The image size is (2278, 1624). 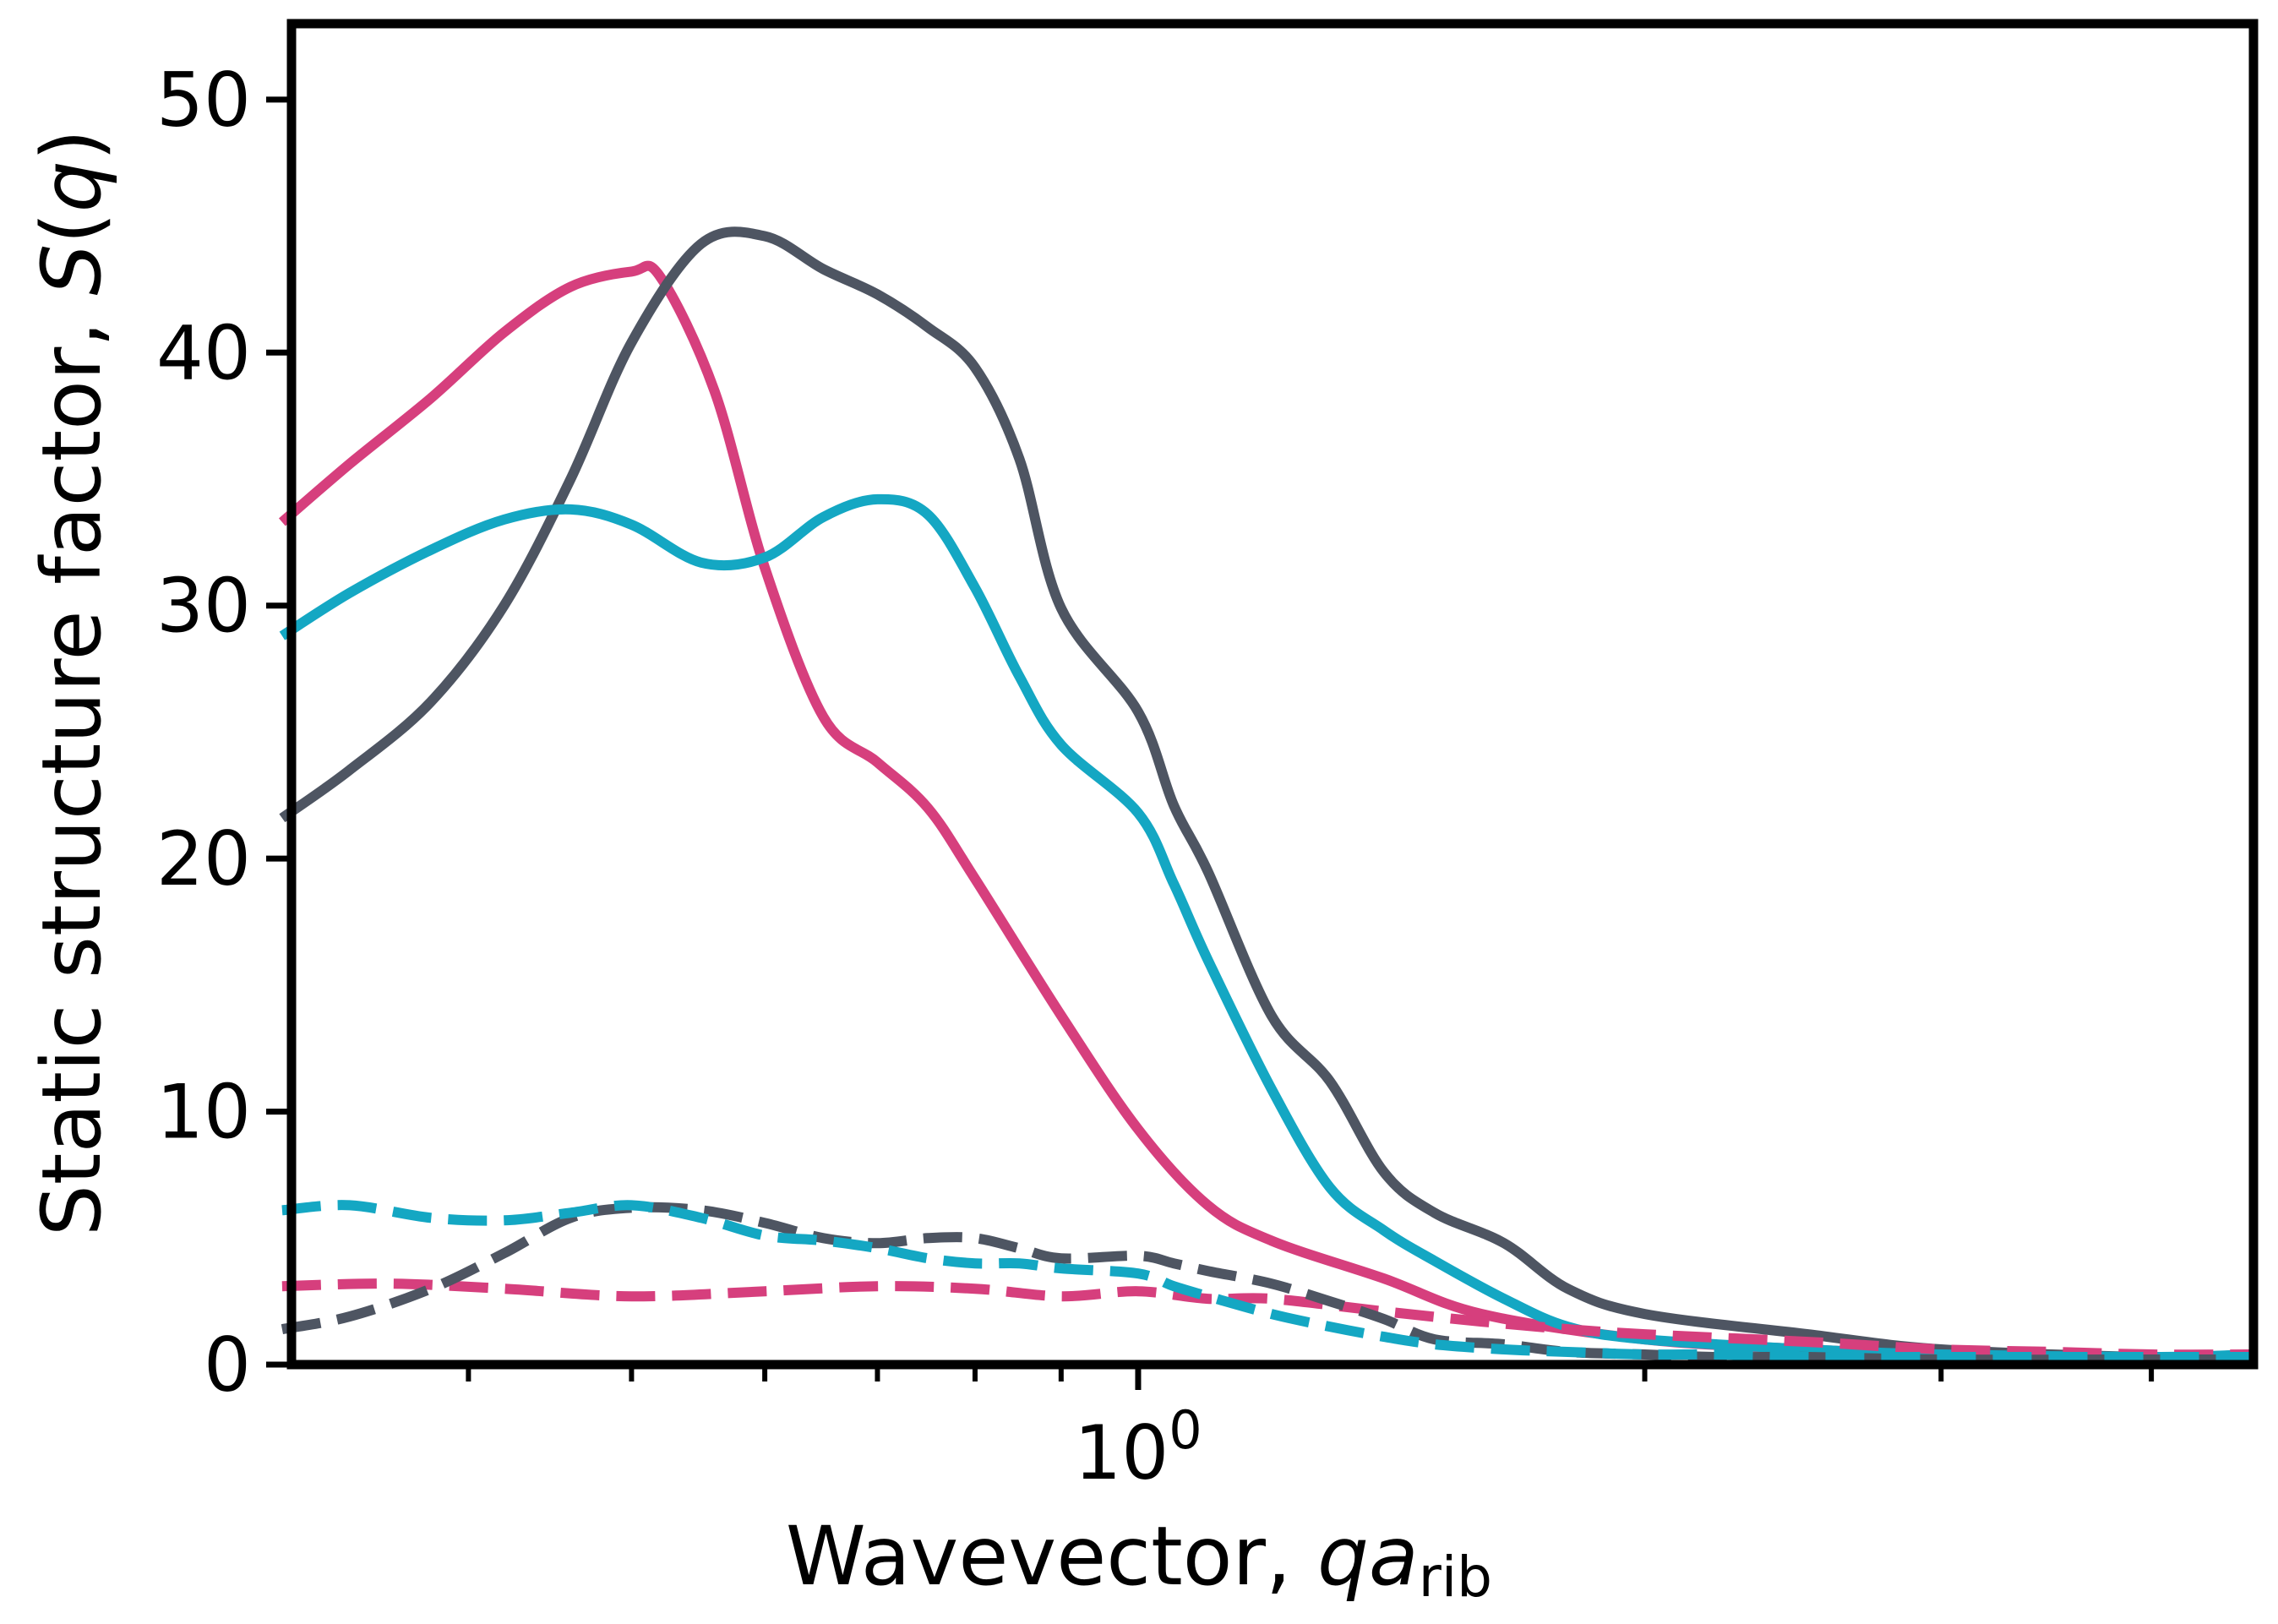 I want to click on series-line-4-dashed, so click(x=1267, y=1319).